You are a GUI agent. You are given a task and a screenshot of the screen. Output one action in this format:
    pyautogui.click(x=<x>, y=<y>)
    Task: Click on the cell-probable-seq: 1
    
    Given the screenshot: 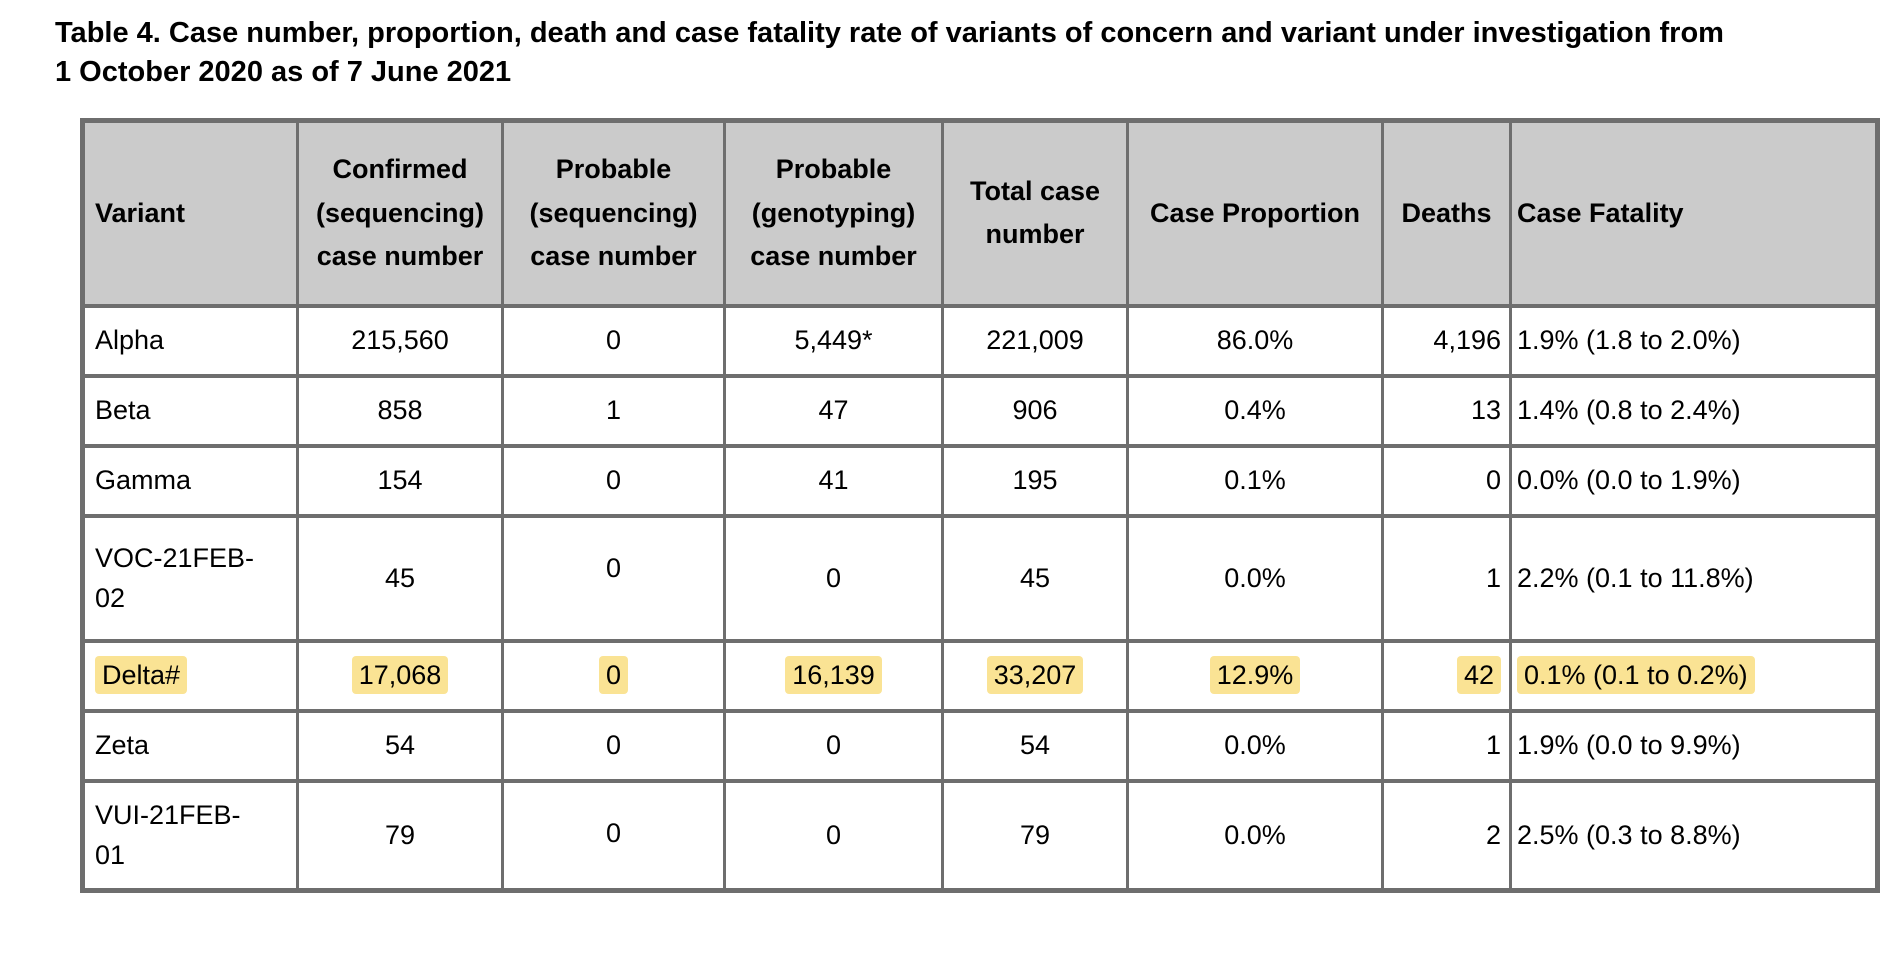 What is the action you would take?
    pyautogui.click(x=613, y=410)
    